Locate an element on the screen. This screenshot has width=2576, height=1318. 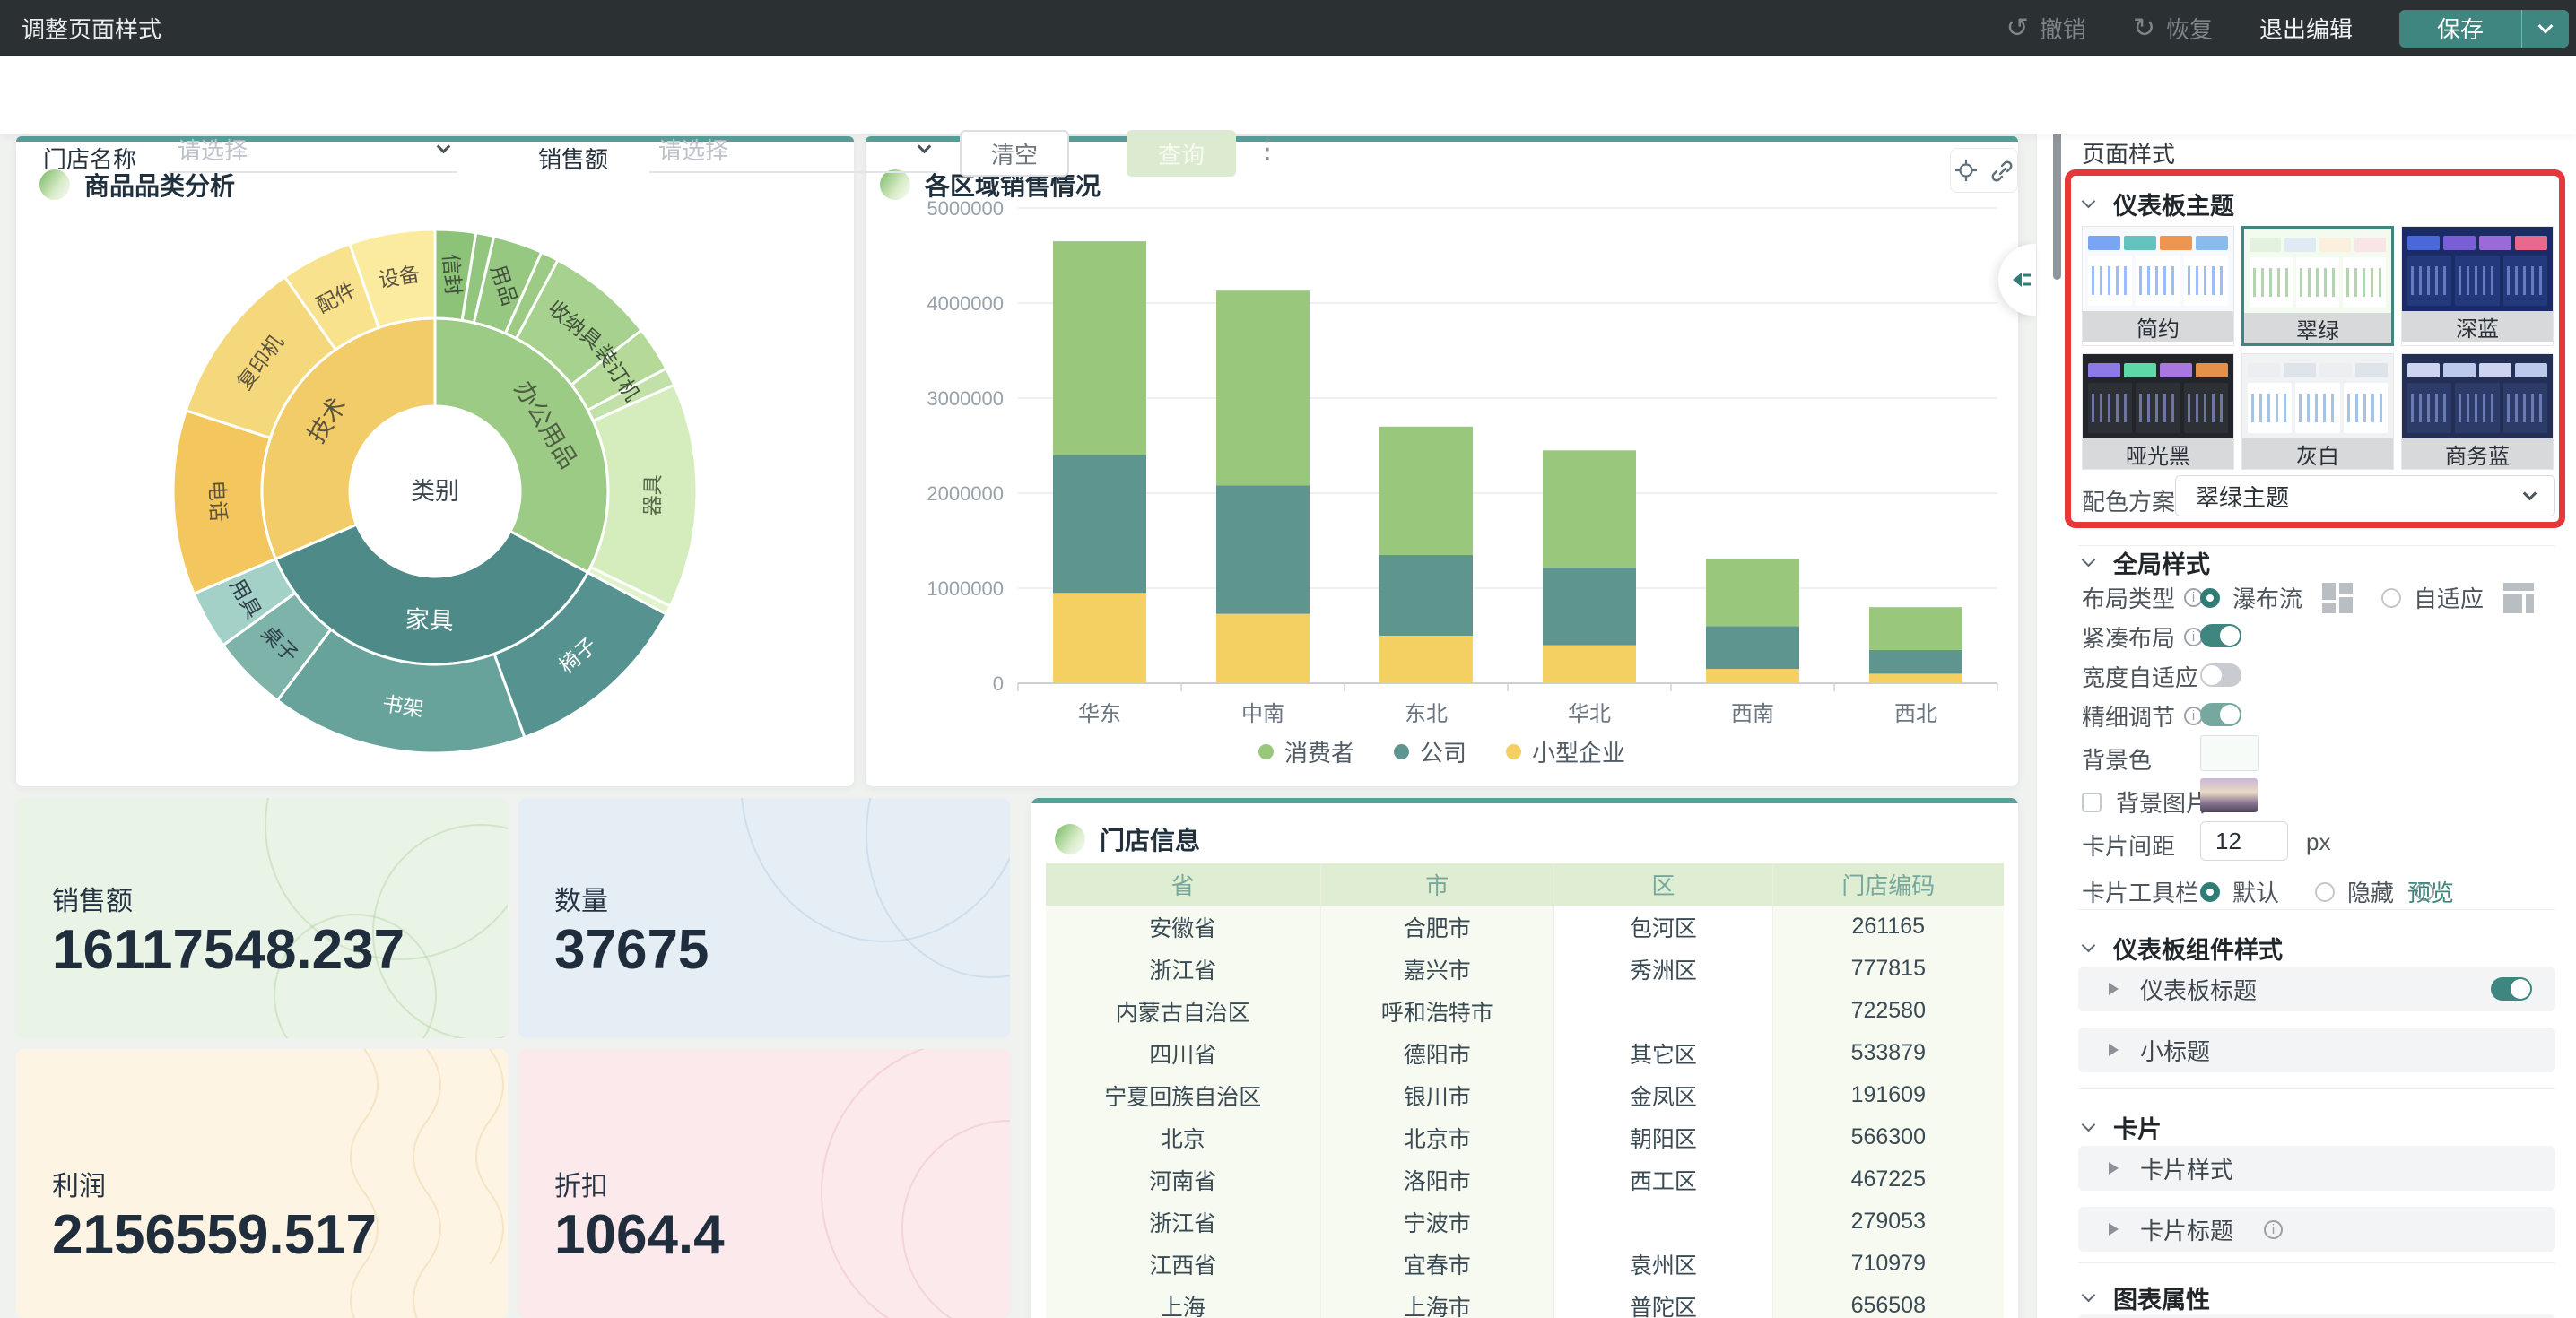
kpi-card-discount: 折扣 1064.4 is located at coordinates (764, 1183).